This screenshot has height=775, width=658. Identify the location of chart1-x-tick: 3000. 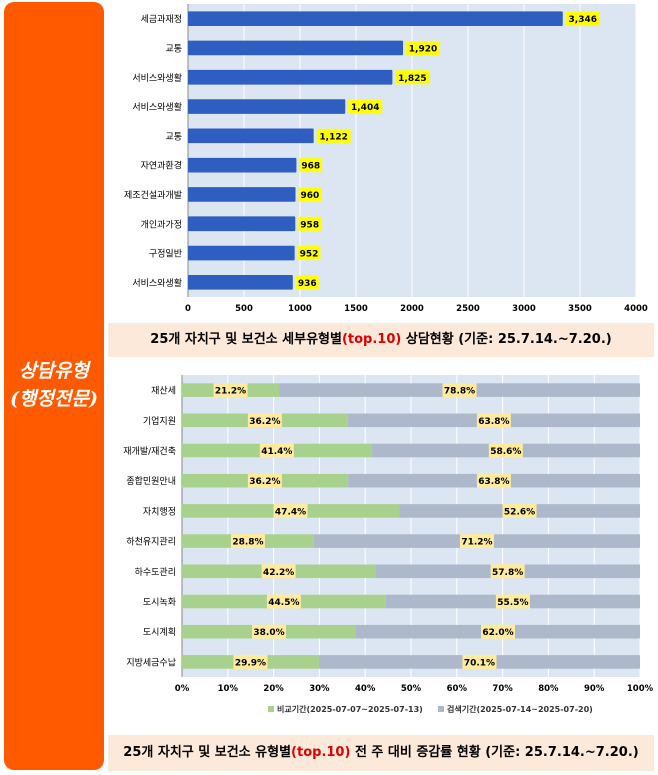
(524, 309).